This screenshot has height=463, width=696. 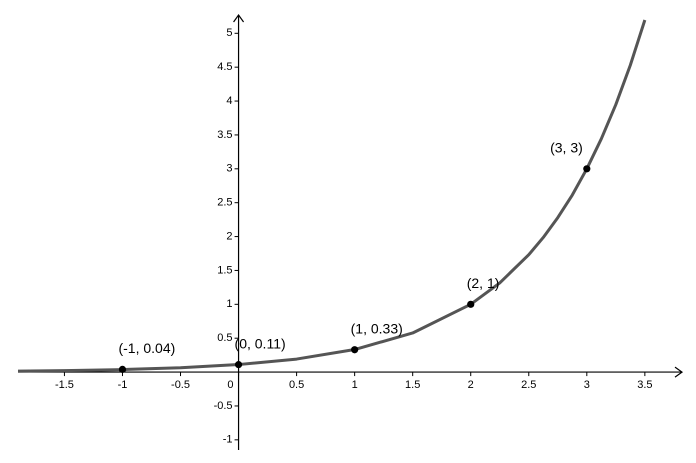 I want to click on x-tick-label: 0.5, so click(x=296, y=385).